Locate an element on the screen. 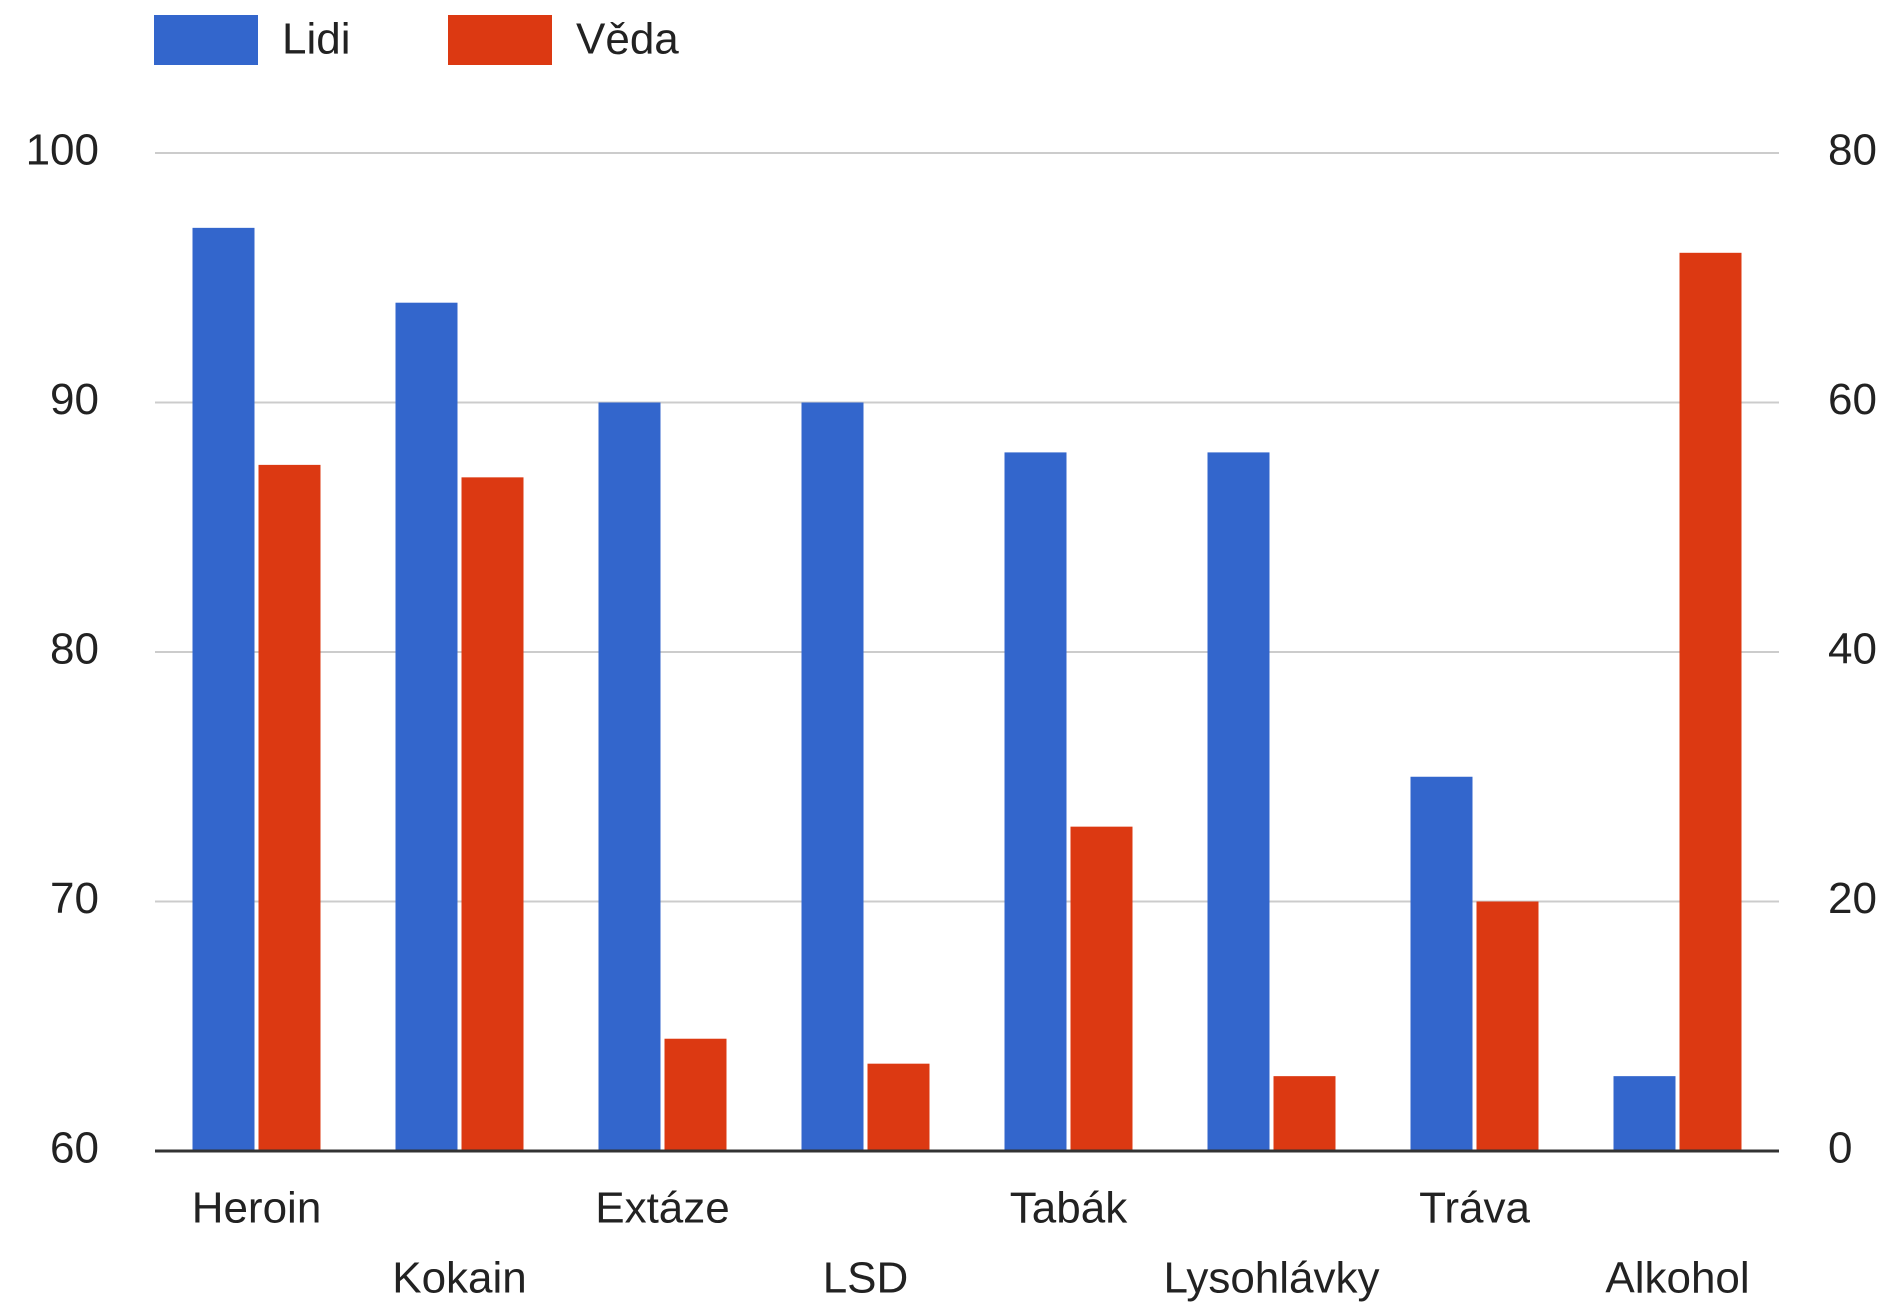 The width and height of the screenshot is (1898, 1311). x-tick-label: Heroin is located at coordinates (257, 1208).